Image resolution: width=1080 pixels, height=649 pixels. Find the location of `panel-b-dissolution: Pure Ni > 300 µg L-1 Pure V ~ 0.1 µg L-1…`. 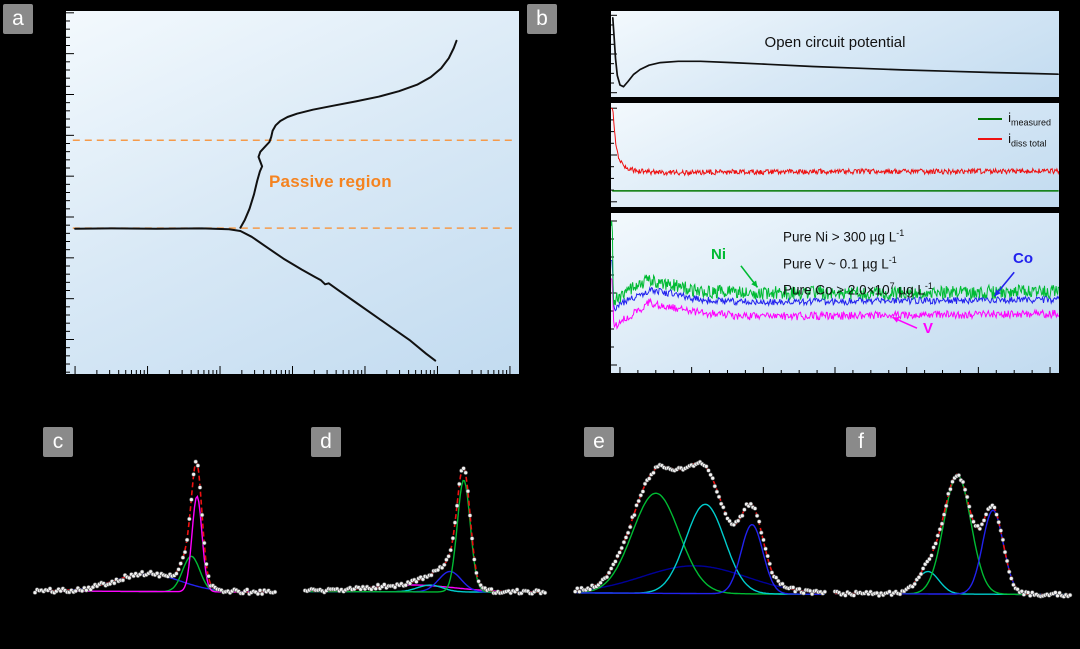

panel-b-dissolution: Pure Ni > 300 µg L-1 Pure V ~ 0.1 µg L-1… is located at coordinates (835, 293).